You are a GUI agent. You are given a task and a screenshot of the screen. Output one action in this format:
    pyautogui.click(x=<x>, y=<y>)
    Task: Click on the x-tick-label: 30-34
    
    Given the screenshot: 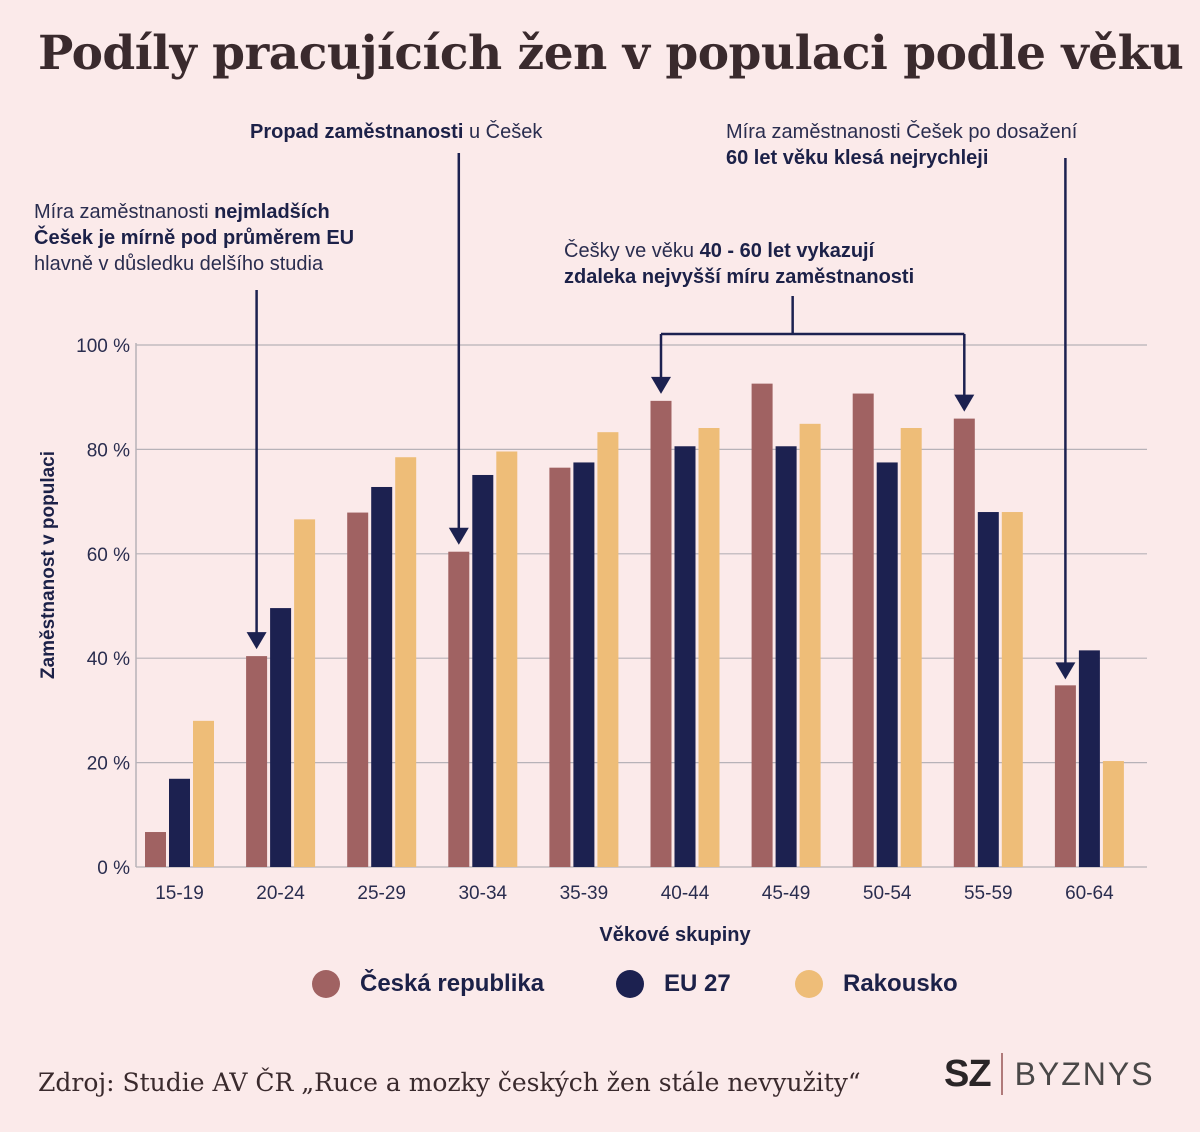 What is the action you would take?
    pyautogui.click(x=482, y=893)
    